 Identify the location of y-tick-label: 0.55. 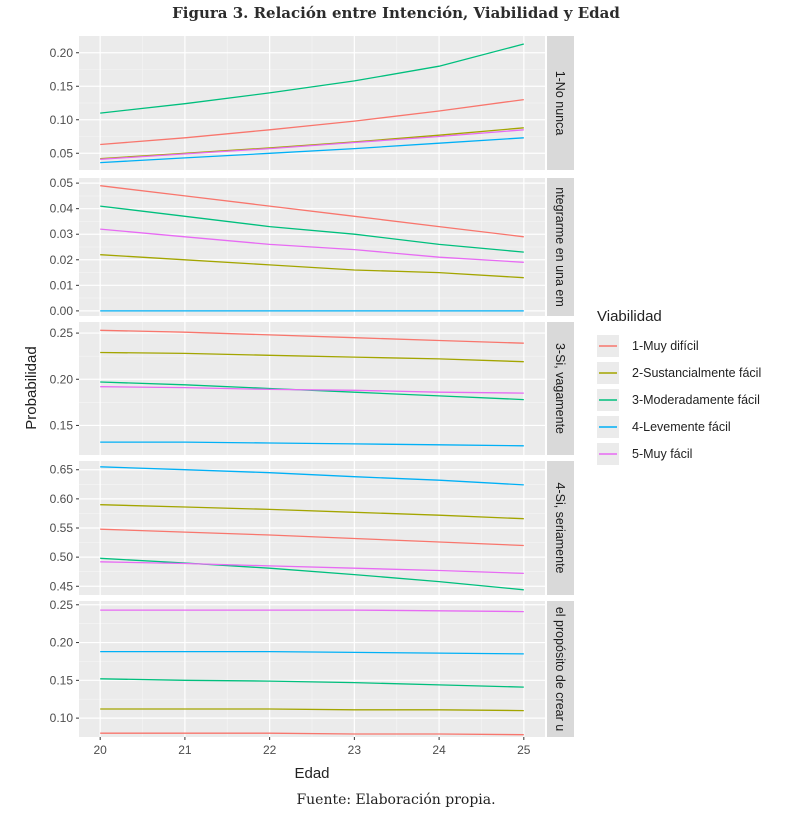
(62, 528).